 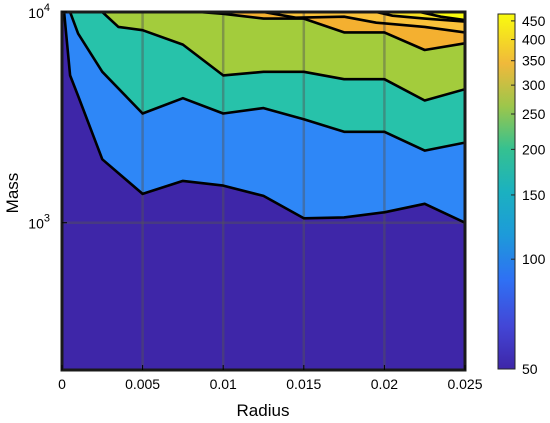 I want to click on x-tick-label: 0, so click(x=62, y=384).